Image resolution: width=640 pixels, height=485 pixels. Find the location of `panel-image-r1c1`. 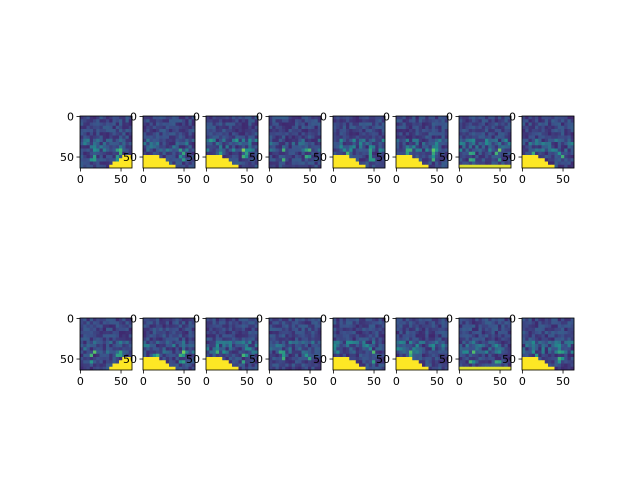

panel-image-r1c1 is located at coordinates (106, 142).